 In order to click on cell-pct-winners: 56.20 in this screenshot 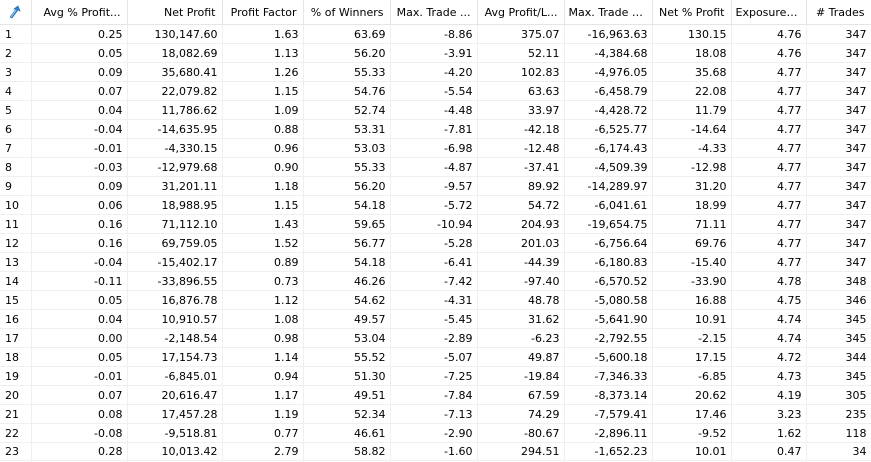, I will do `click(347, 53)`.